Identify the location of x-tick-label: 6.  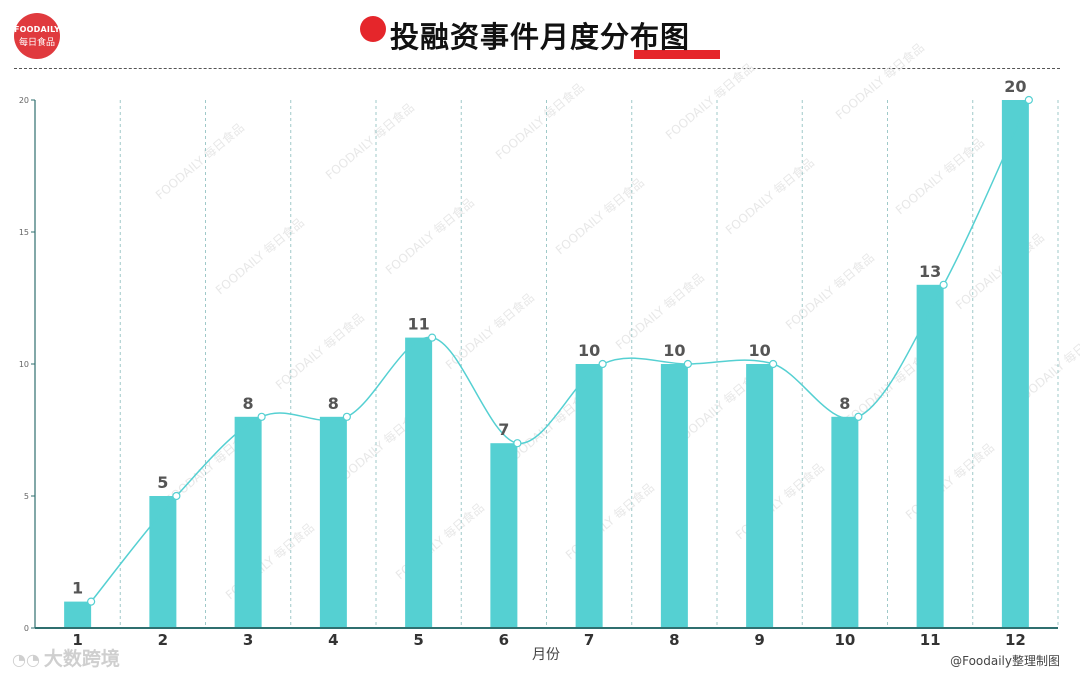
(504, 640).